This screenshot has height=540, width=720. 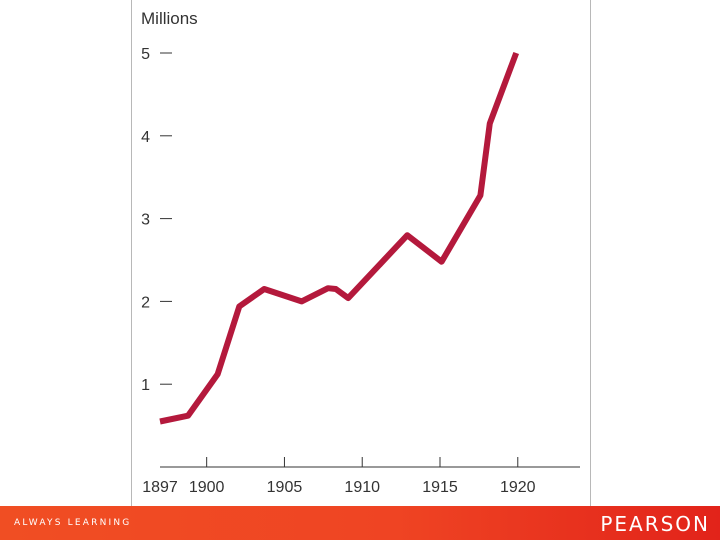 What do you see at coordinates (160, 487) in the screenshot?
I see `x-tick-label: 1897` at bounding box center [160, 487].